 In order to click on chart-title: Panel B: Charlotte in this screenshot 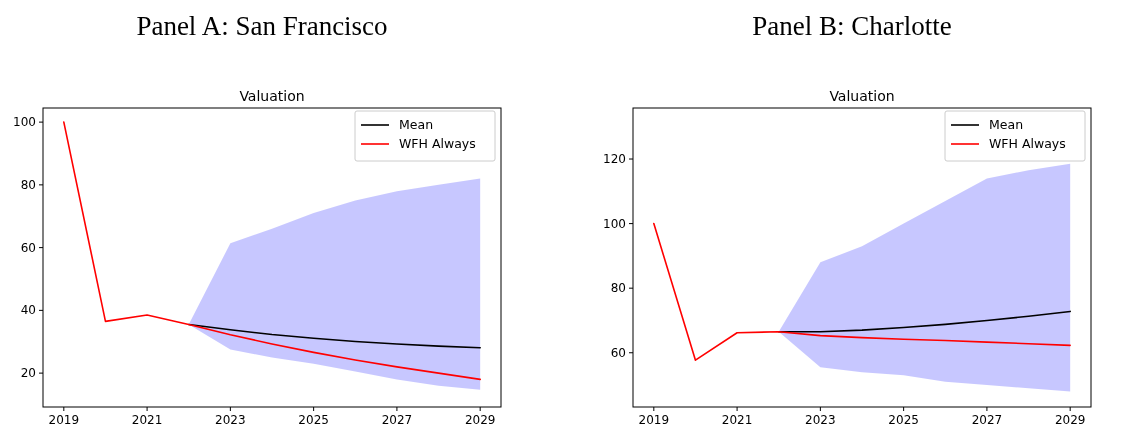, I will do `click(852, 26)`.